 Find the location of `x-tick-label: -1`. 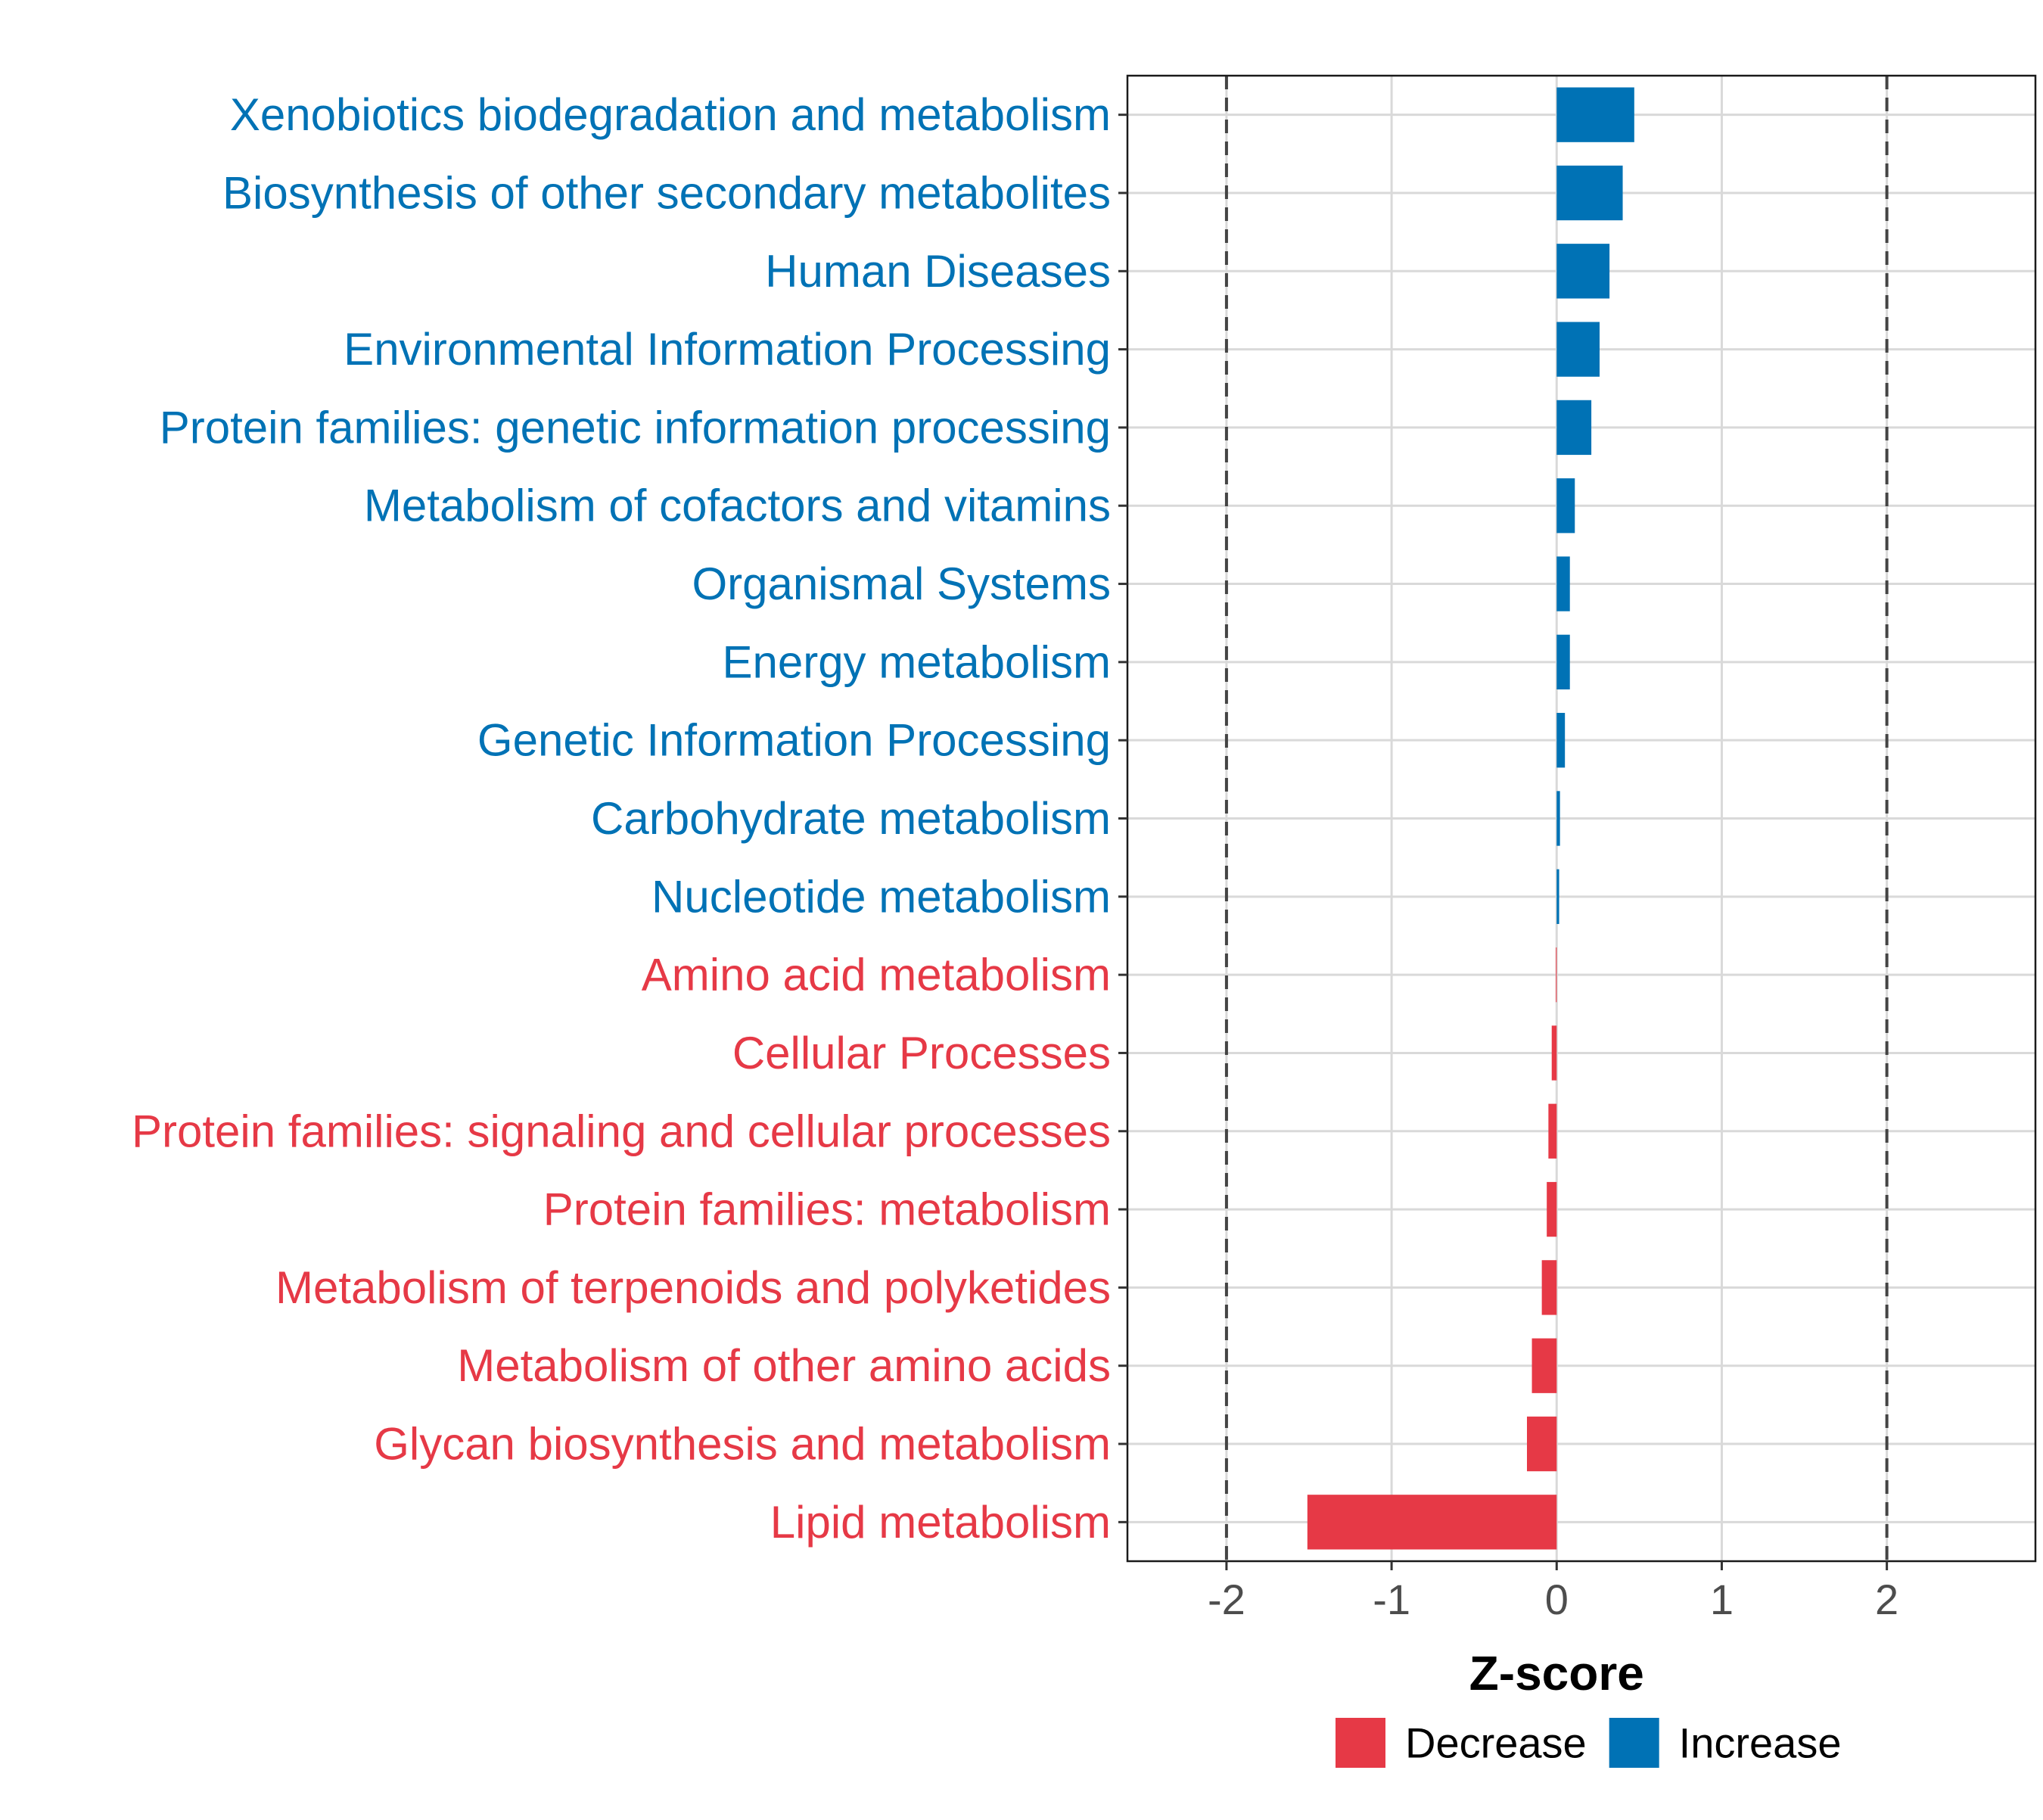

x-tick-label: -1 is located at coordinates (1392, 1599).